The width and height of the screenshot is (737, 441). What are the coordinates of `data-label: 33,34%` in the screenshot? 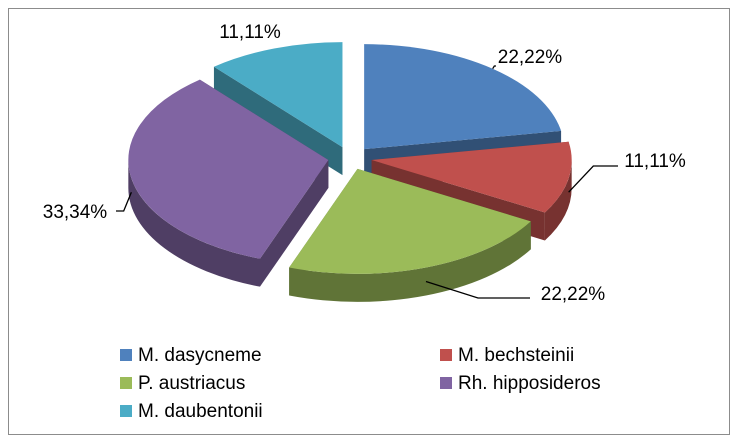 It's located at (75, 212).